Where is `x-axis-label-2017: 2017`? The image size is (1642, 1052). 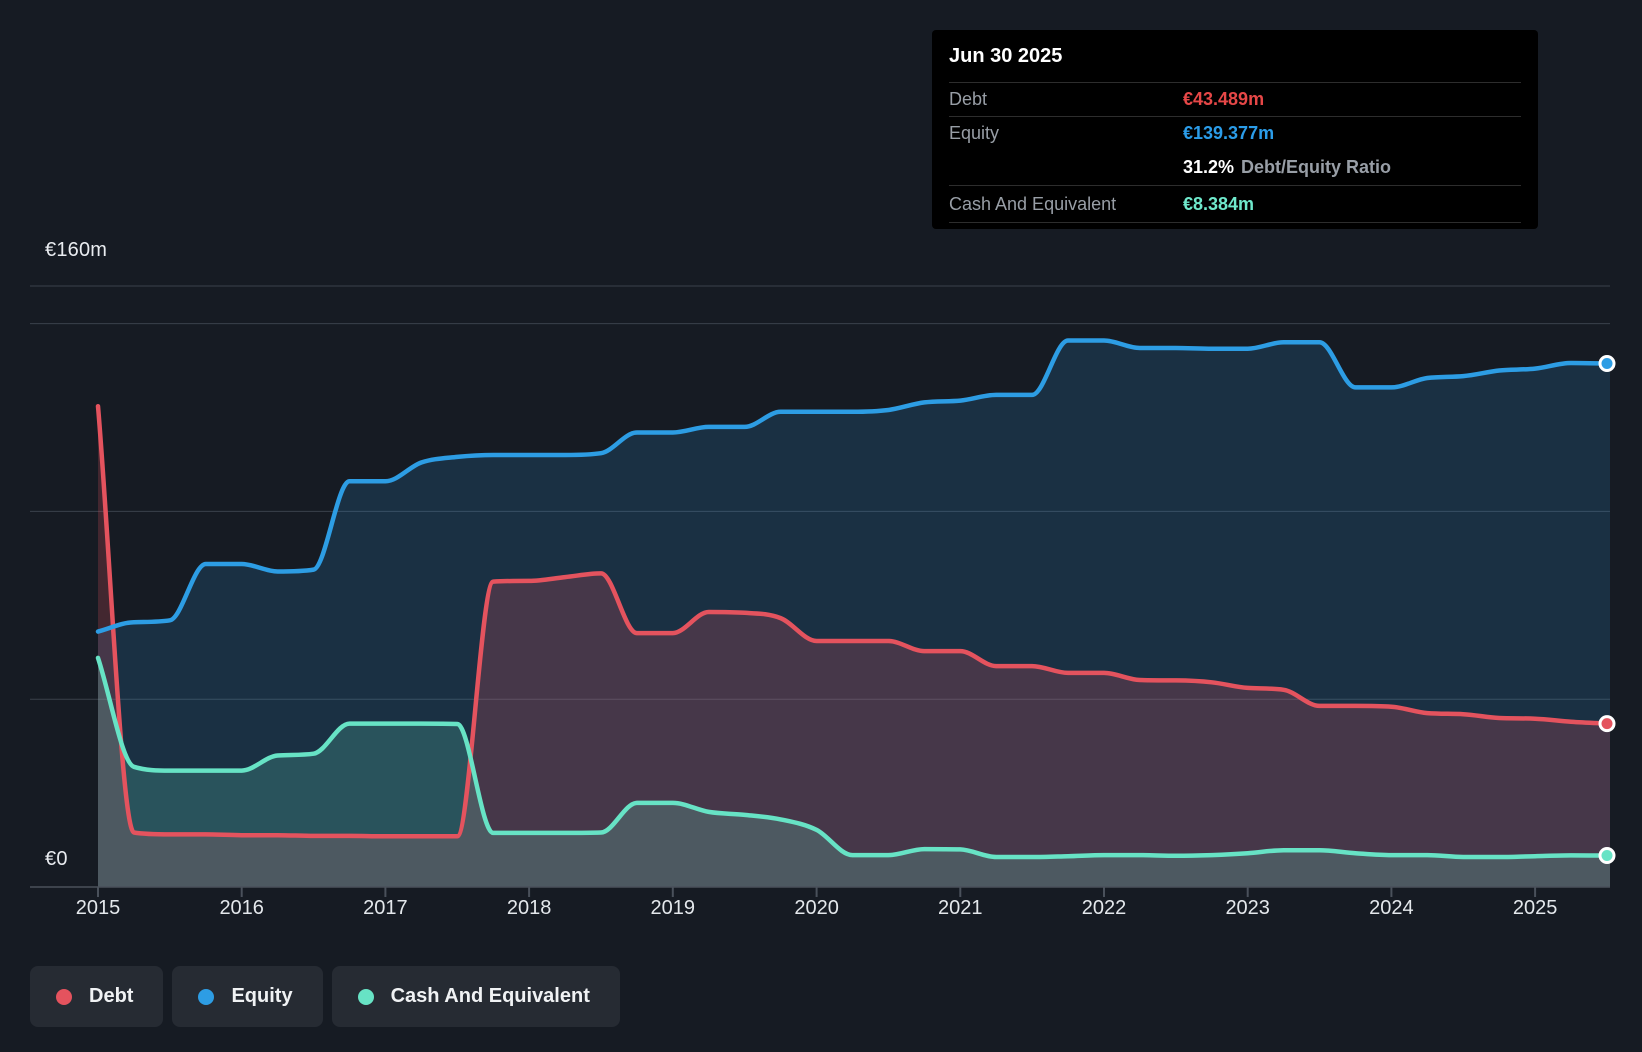 x-axis-label-2017: 2017 is located at coordinates (385, 908).